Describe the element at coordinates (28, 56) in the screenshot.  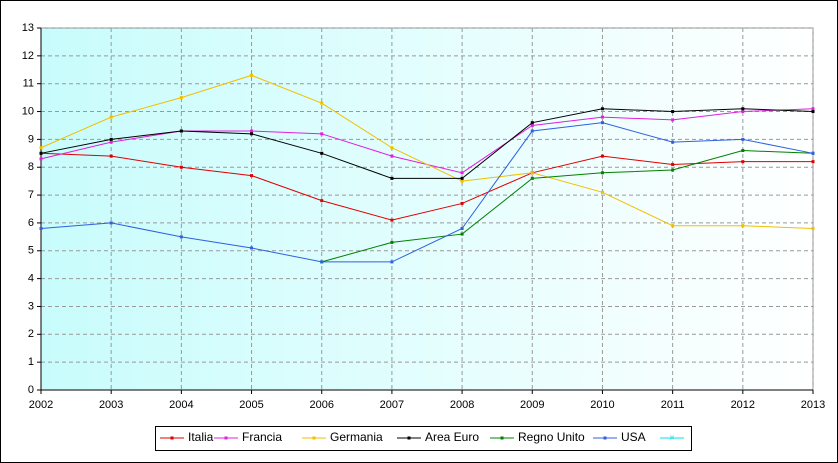
I see `y-tick-label: 12` at that location.